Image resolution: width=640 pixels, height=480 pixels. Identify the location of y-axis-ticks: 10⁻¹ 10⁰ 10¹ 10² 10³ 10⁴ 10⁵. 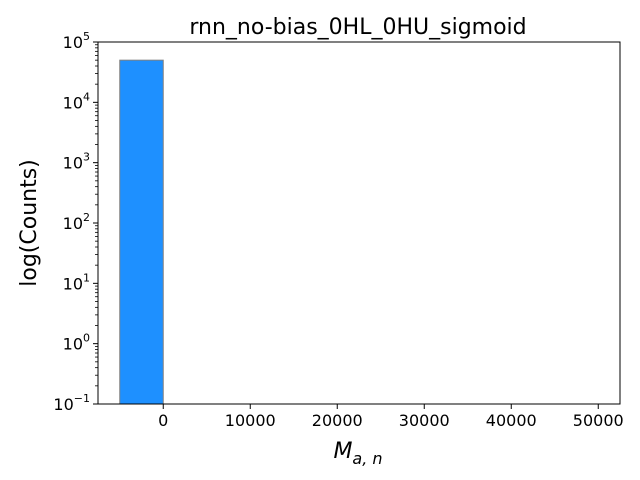
(75, 222).